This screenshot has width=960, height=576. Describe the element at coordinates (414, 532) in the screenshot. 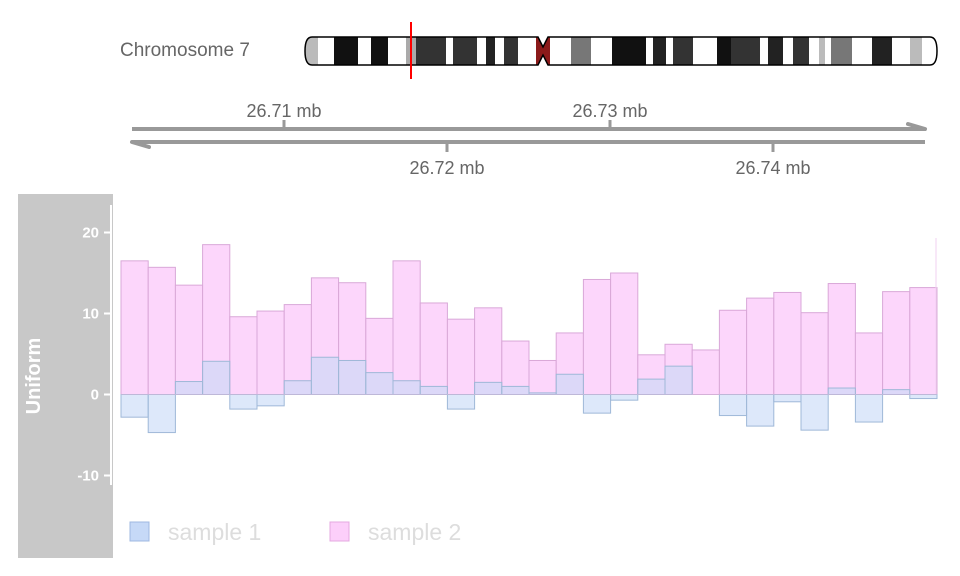

I see `legend-label-sample-2: sample 2` at that location.